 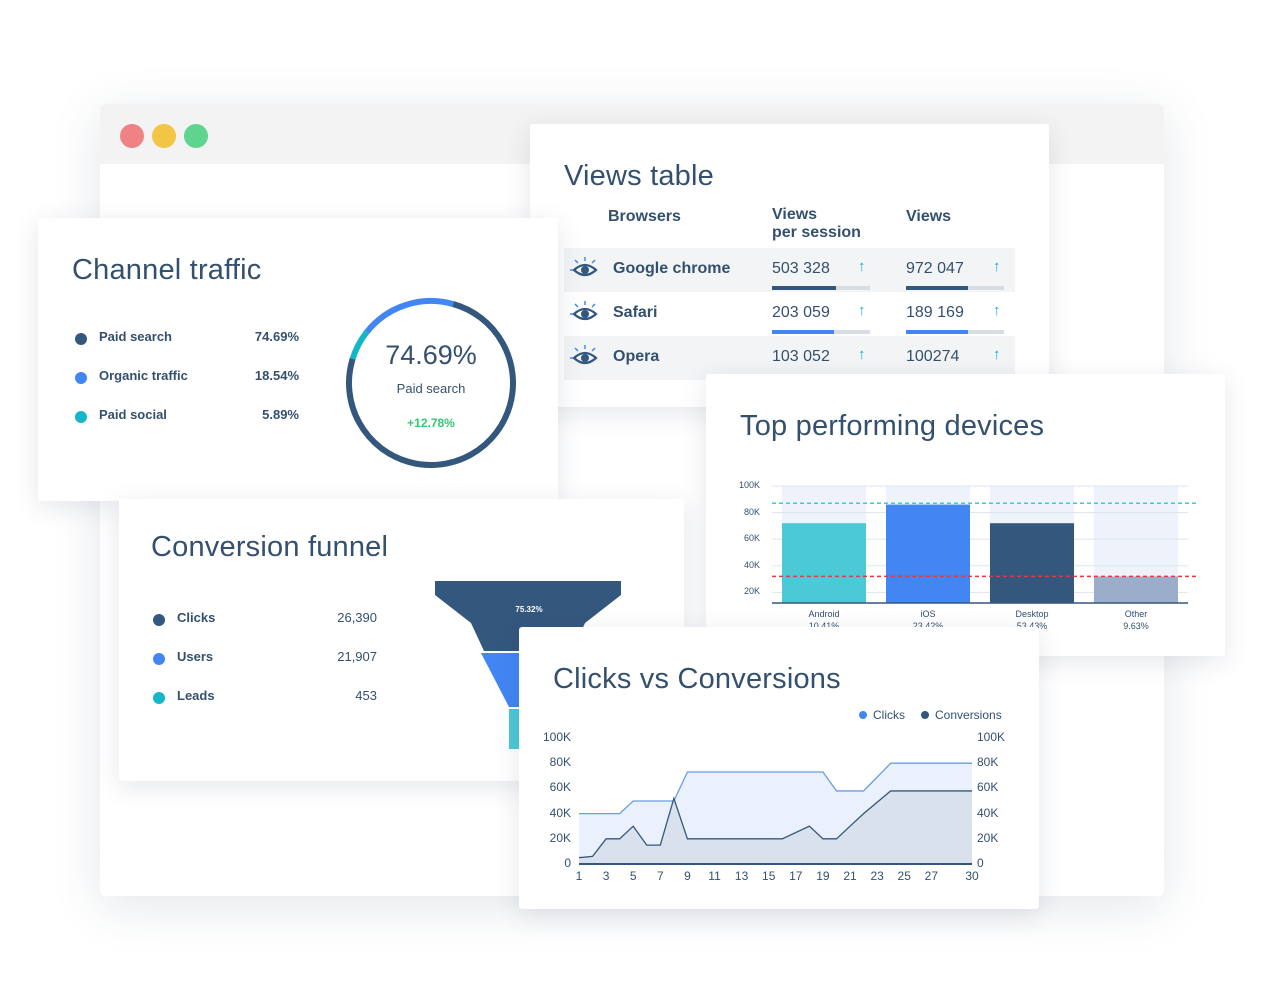 I want to click on channel-traffic-donut, so click(x=431, y=383).